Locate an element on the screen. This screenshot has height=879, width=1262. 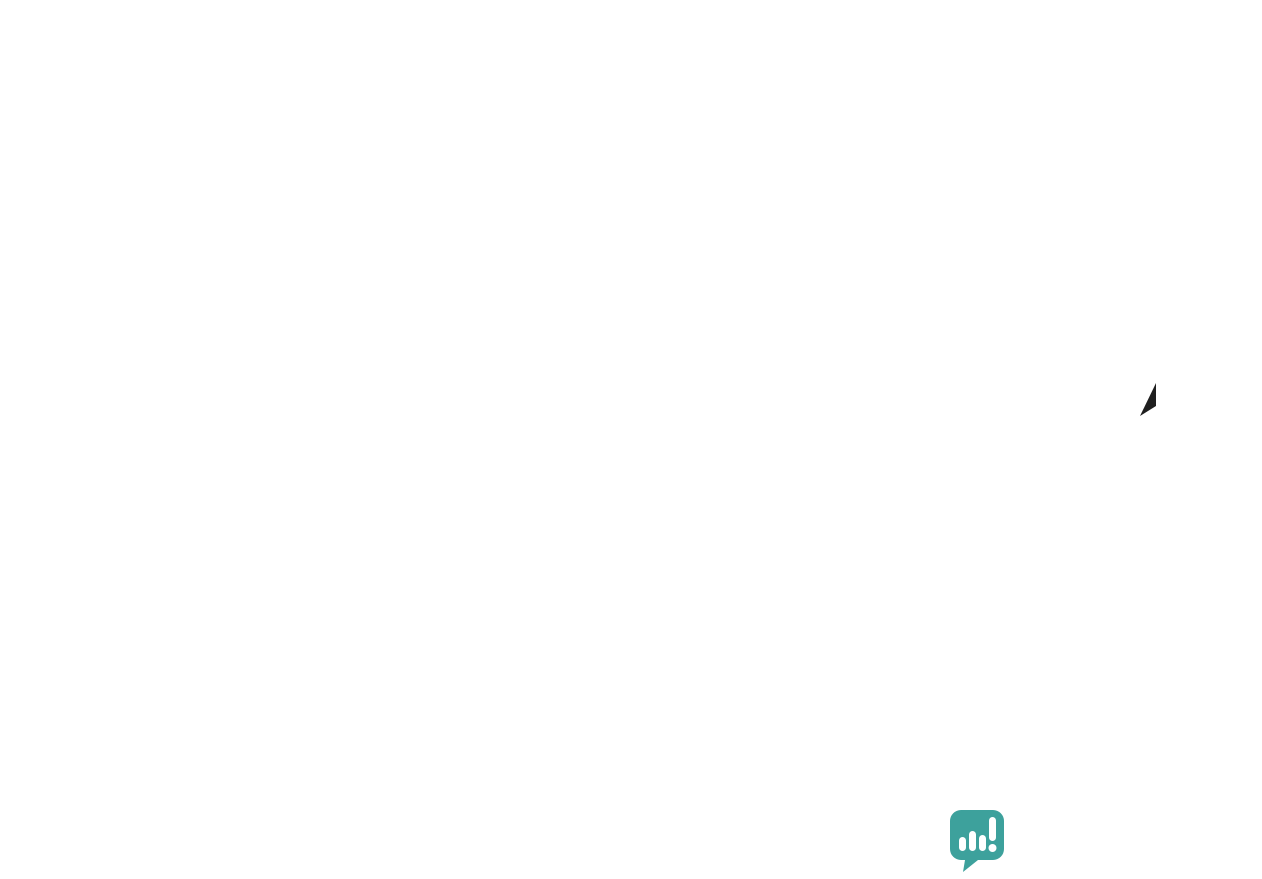
value-callout-pointer-icon is located at coordinates (1147, 401).